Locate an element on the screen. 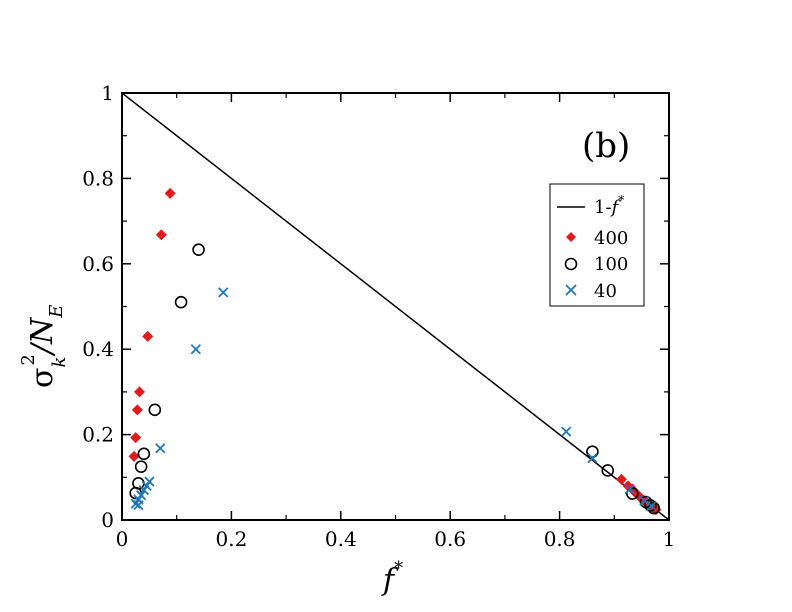 This screenshot has width=792, height=612. x-tick-label: 0.8 is located at coordinates (560, 539).